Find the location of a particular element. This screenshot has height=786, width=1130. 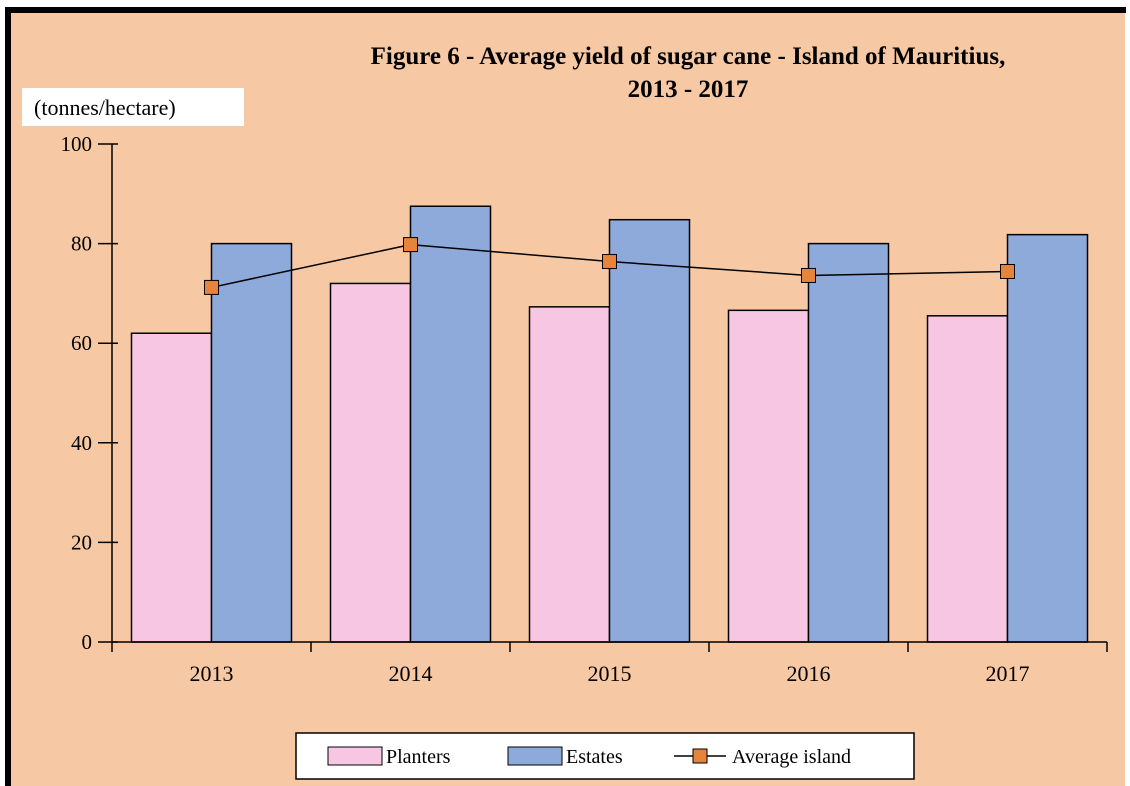

y-tick-label: 100 is located at coordinates (77, 144).